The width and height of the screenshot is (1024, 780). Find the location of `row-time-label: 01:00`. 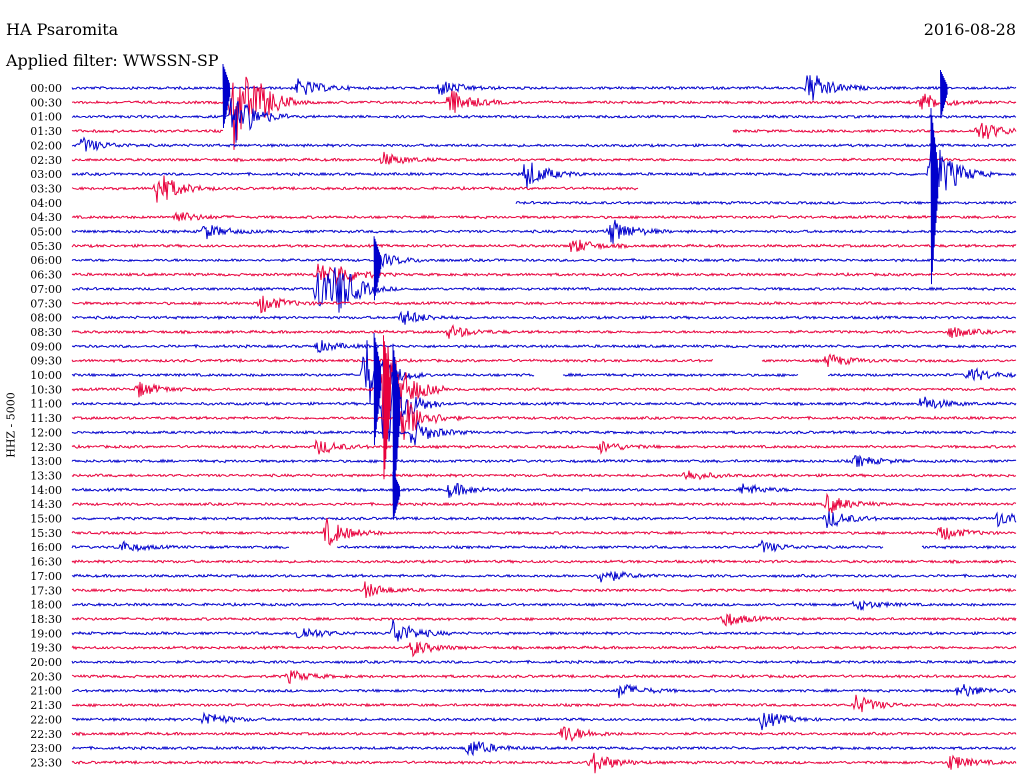

row-time-label: 01:00 is located at coordinates (46, 117).